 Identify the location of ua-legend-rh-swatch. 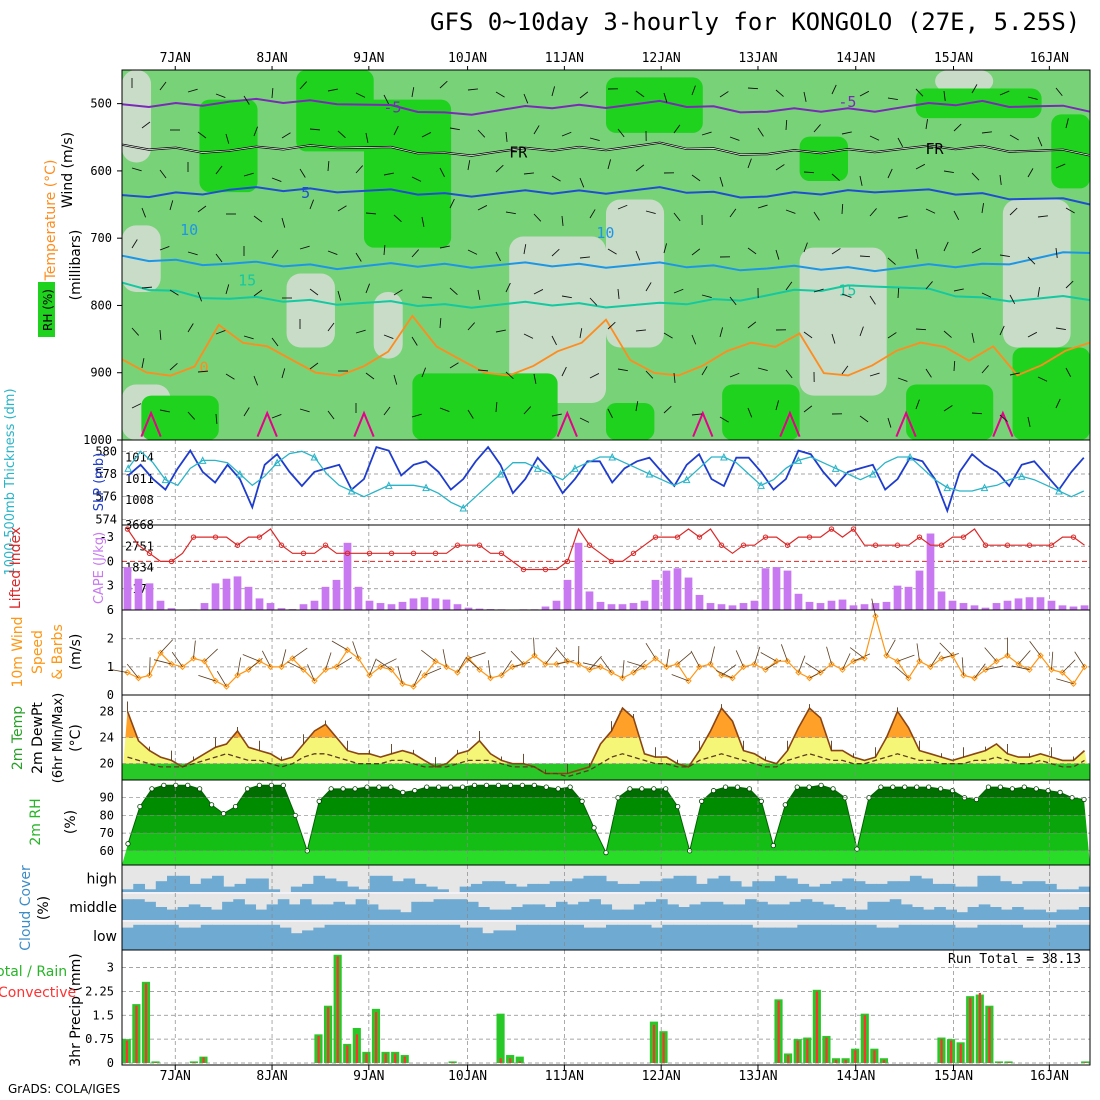
(46, 309).